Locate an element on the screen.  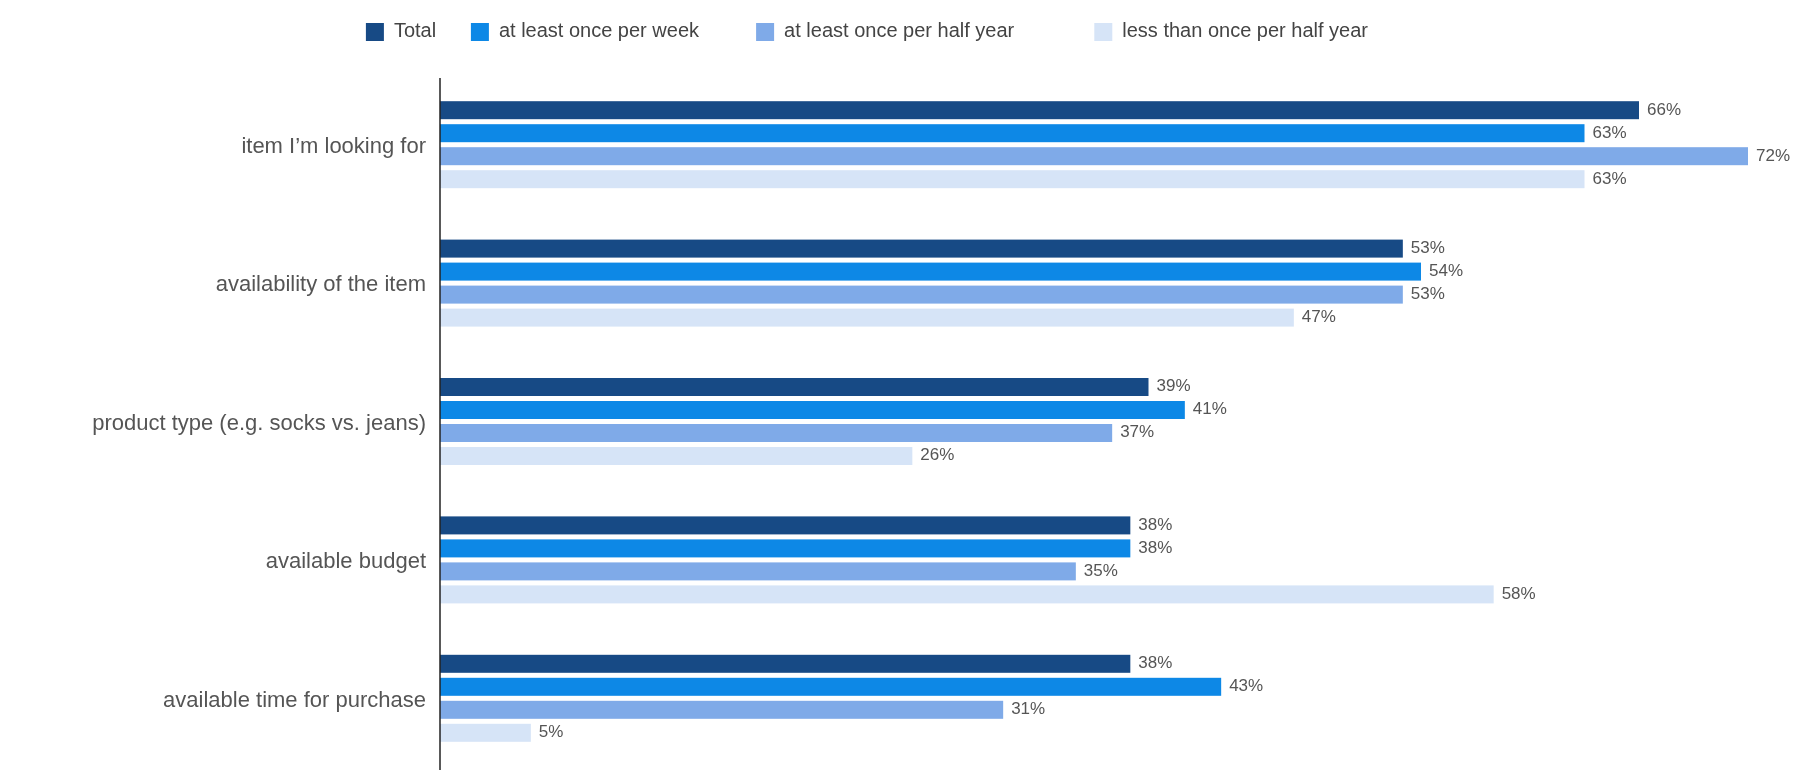
data-label: 41% is located at coordinates (1209, 409).